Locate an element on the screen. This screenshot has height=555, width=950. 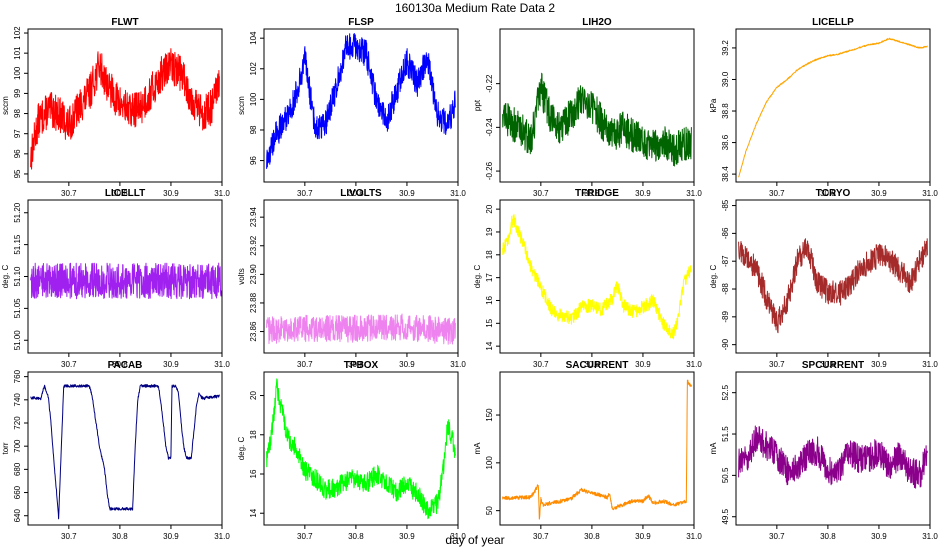
y-tick-label: 95 is located at coordinates (17, 173).